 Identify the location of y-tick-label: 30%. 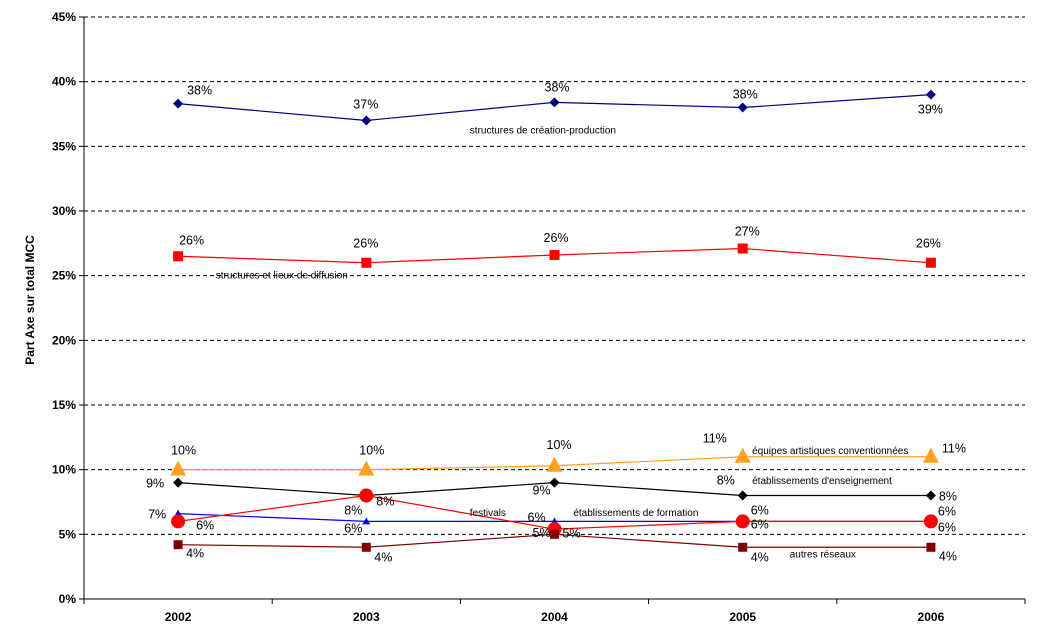
(64, 211).